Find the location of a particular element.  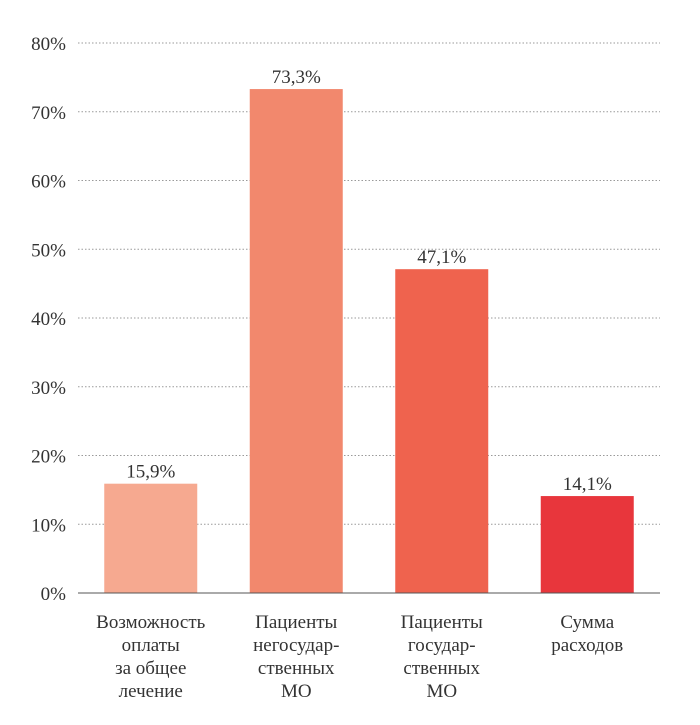

y-tick-label: 30% is located at coordinates (48, 388).